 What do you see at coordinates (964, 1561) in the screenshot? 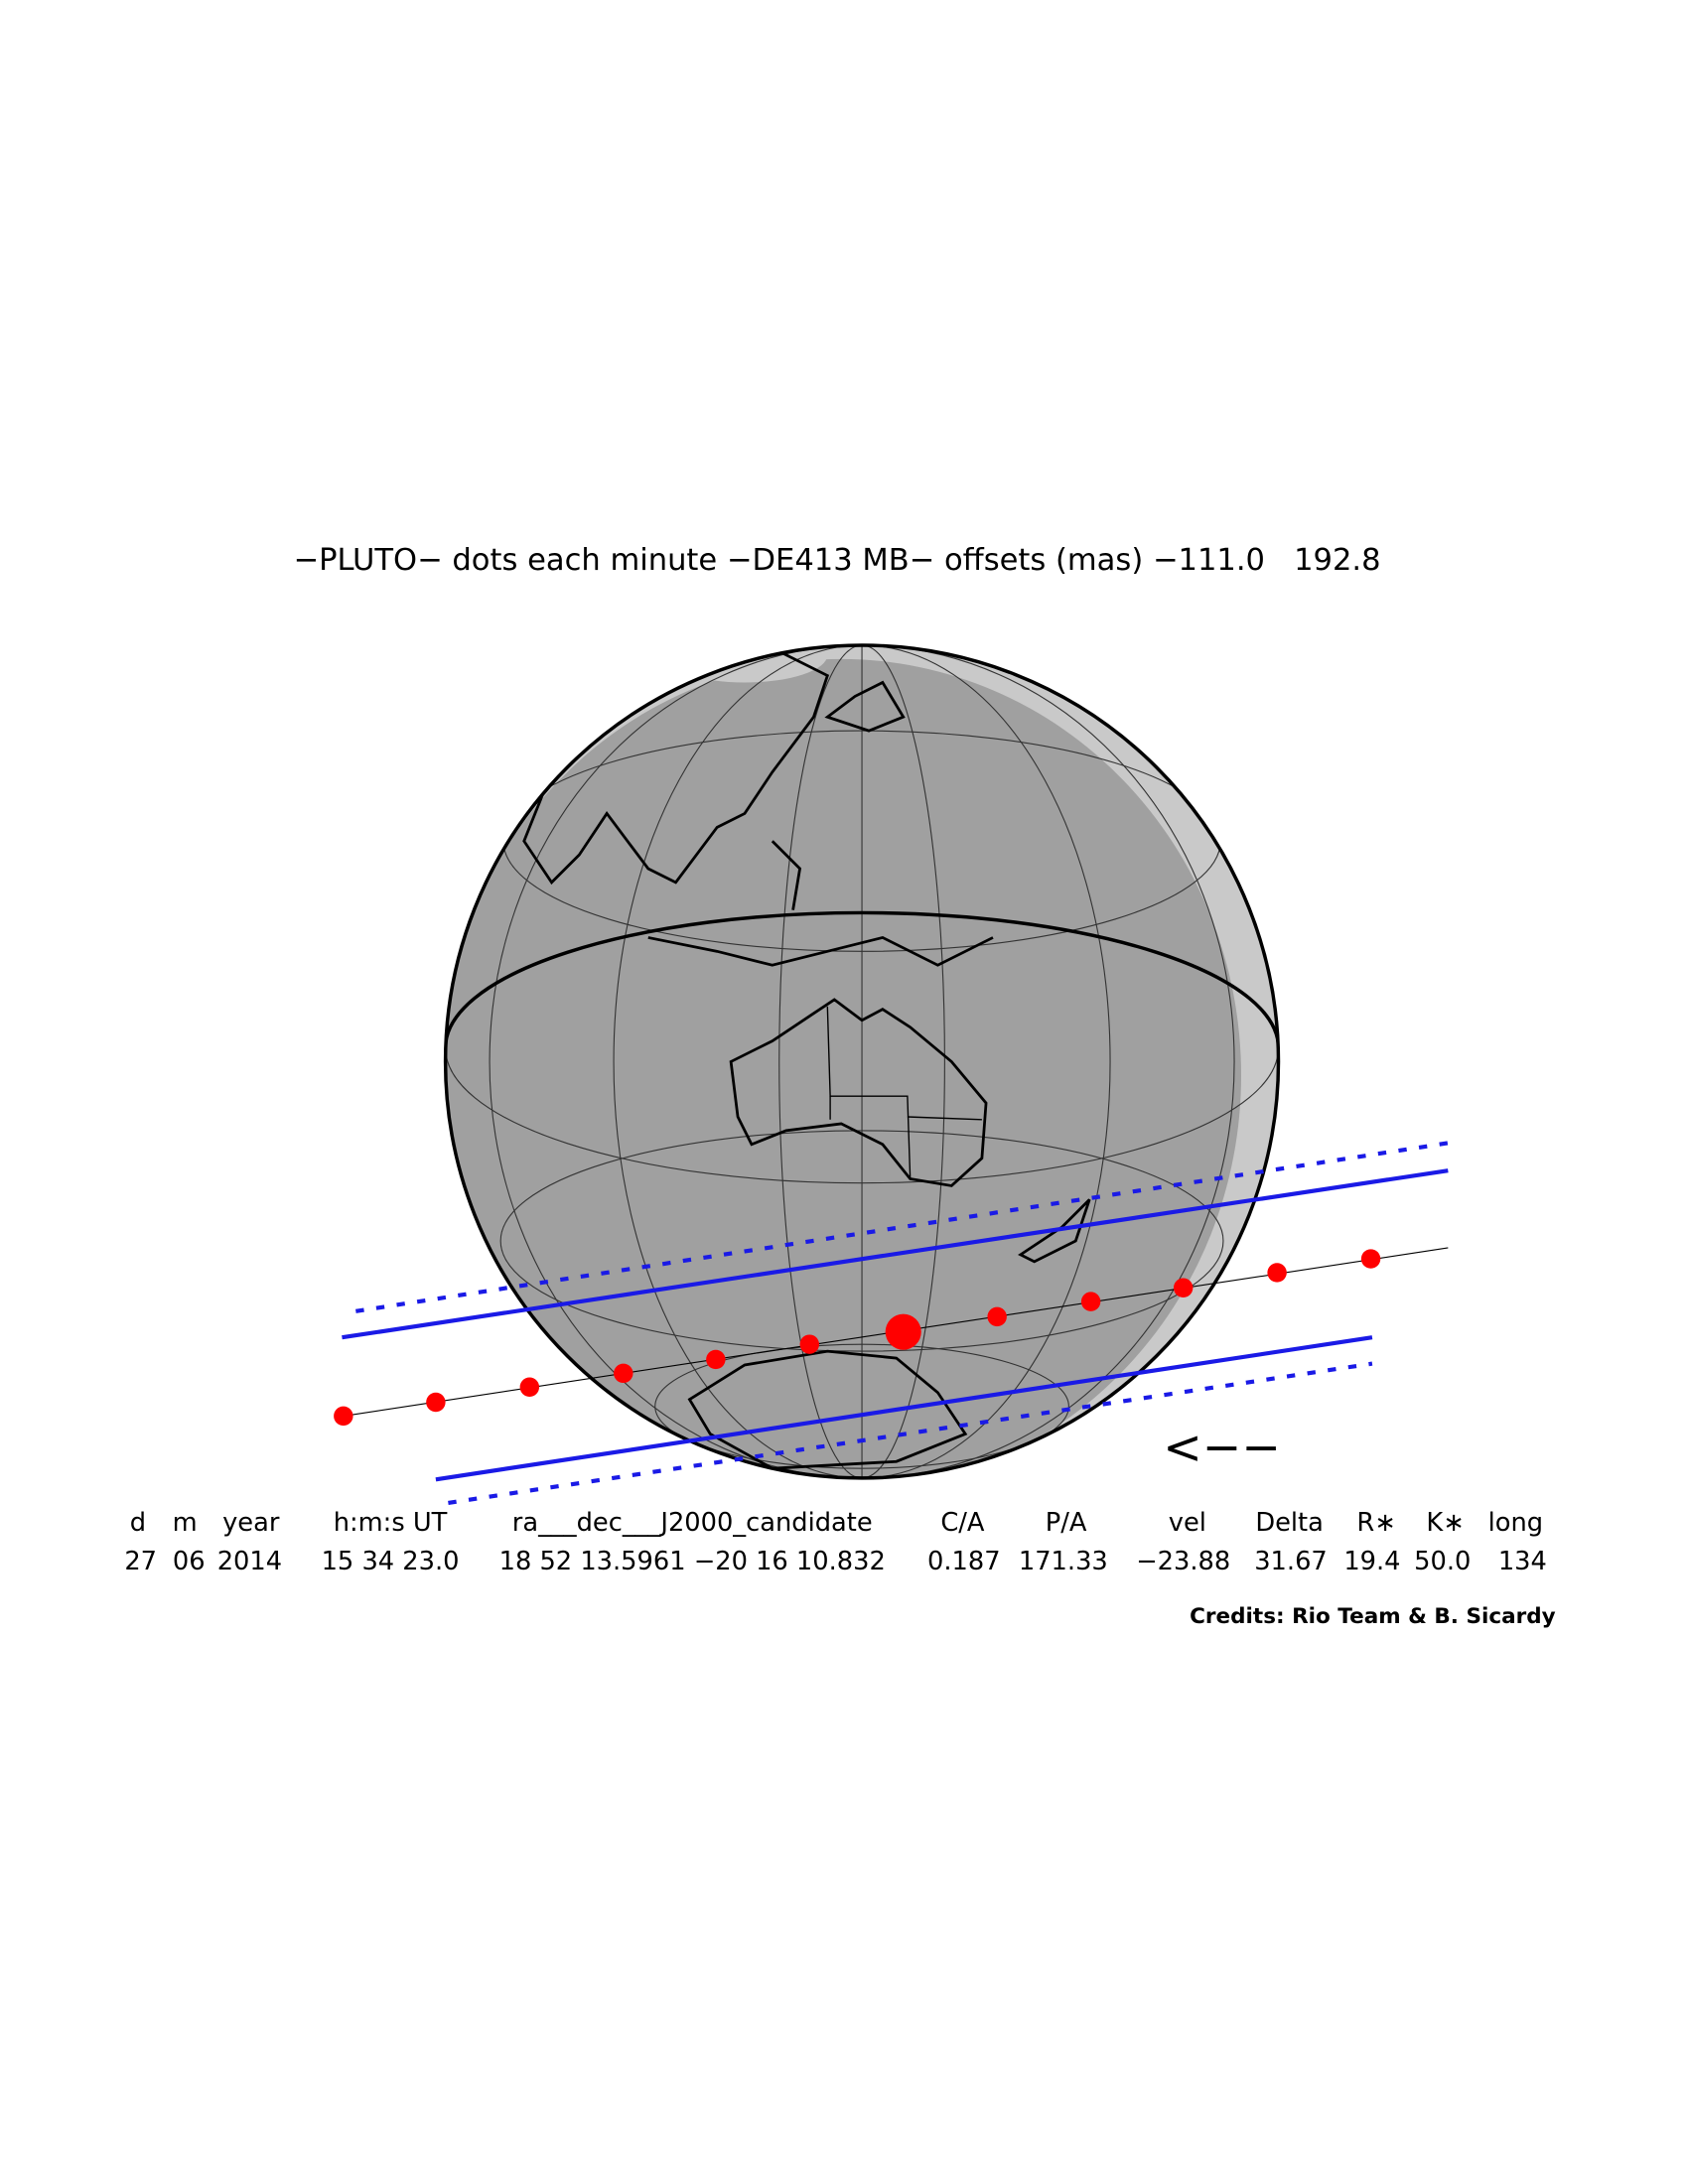
I see `table-value: 0.187` at bounding box center [964, 1561].